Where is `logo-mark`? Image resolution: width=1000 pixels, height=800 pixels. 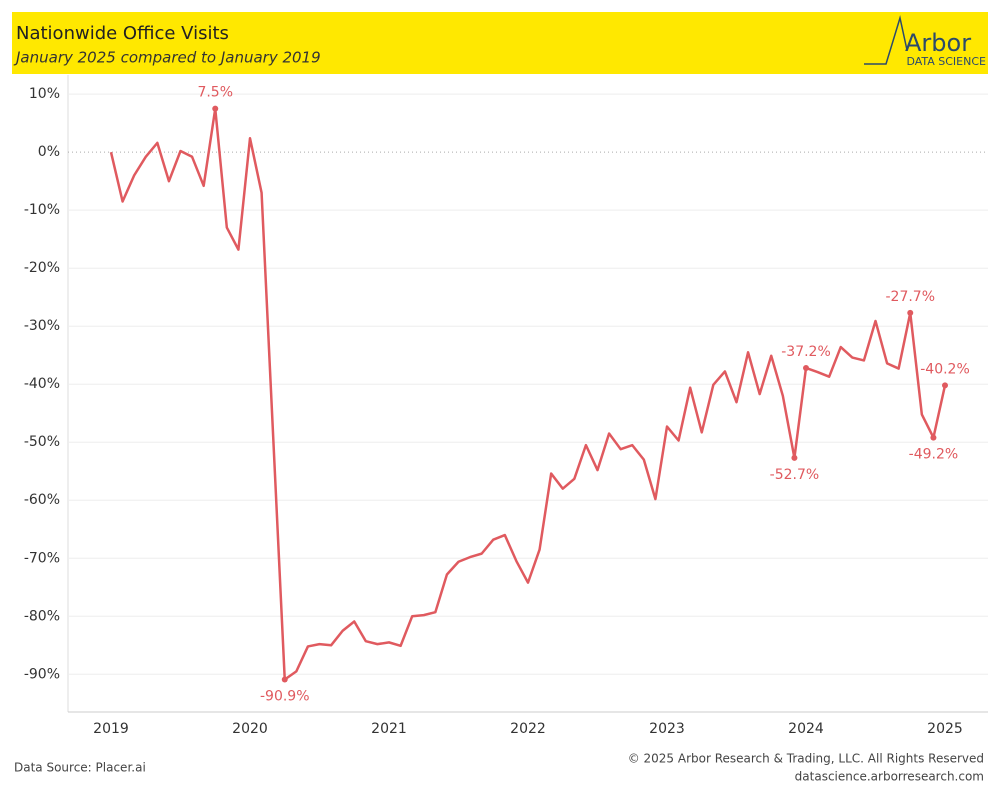
logo-mark is located at coordinates (886, 40).